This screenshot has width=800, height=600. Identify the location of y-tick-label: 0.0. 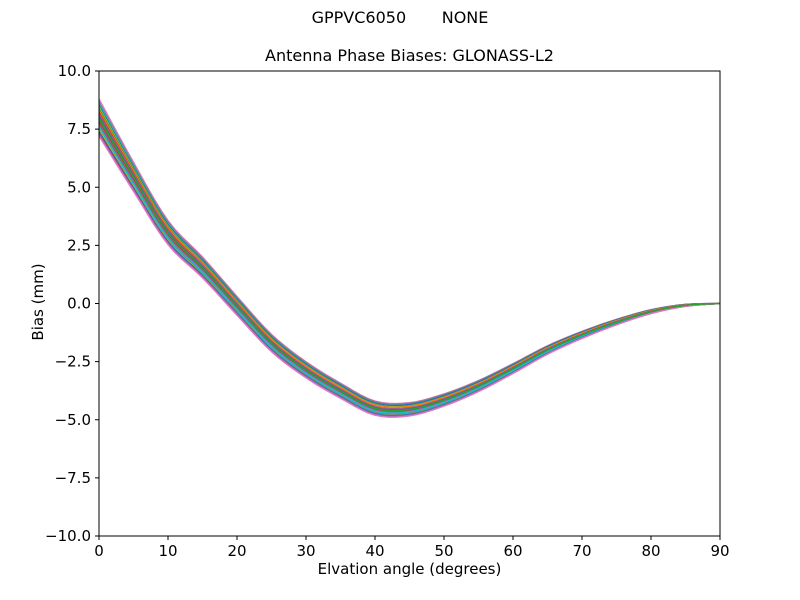
(79, 304).